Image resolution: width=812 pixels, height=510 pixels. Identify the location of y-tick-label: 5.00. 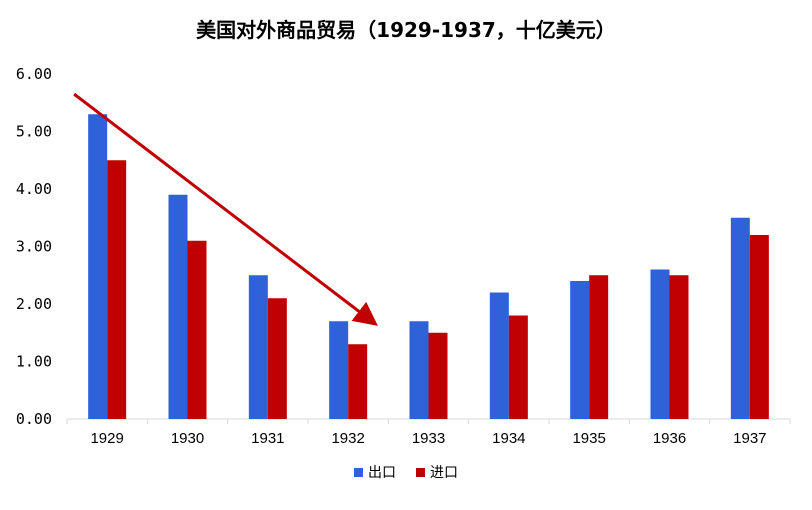
(34, 132).